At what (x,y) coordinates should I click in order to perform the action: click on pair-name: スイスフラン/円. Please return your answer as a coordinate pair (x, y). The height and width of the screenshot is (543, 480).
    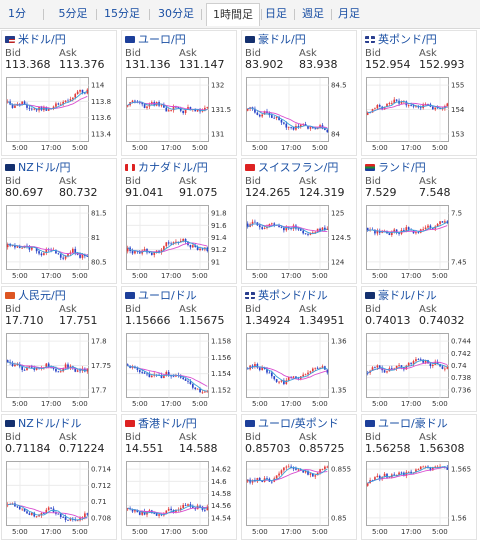
    Looking at the image, I should click on (298, 167).